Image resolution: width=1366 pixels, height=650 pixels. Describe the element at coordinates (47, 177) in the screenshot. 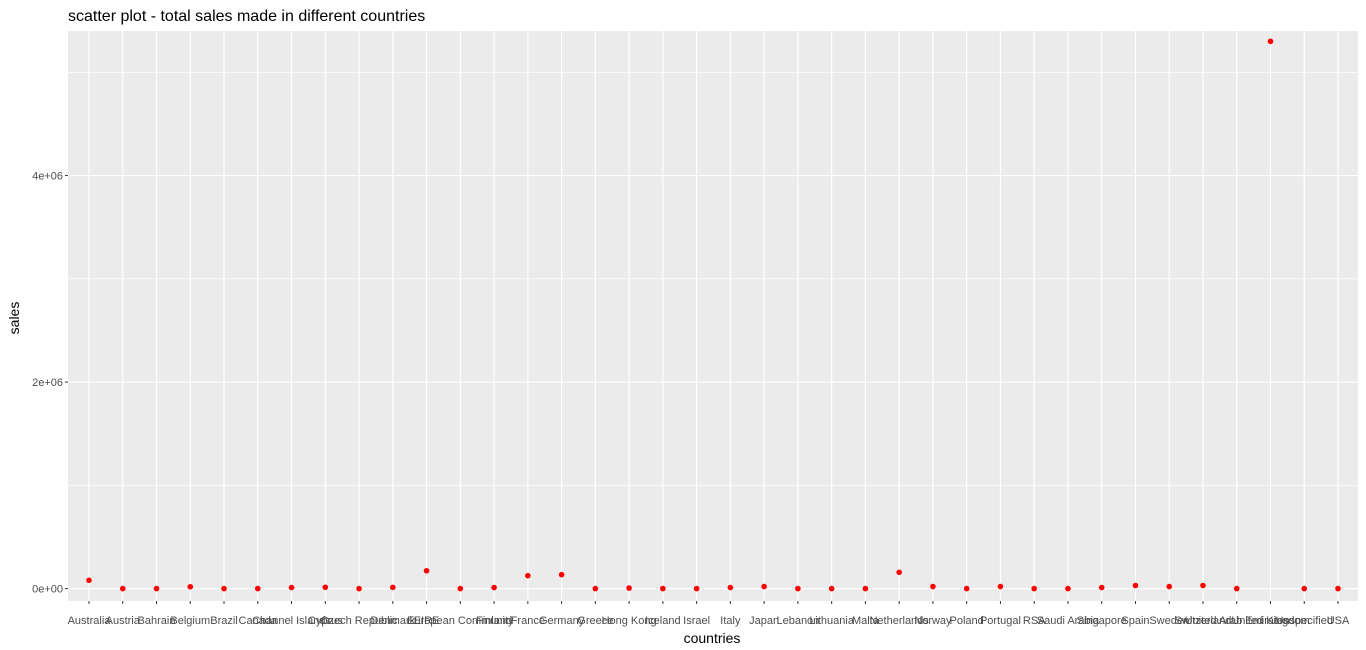

I see `y-tick-label: 4e+06` at that location.